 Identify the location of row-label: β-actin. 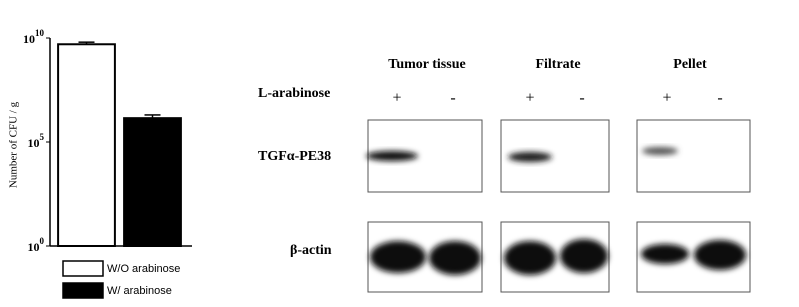
(311, 250).